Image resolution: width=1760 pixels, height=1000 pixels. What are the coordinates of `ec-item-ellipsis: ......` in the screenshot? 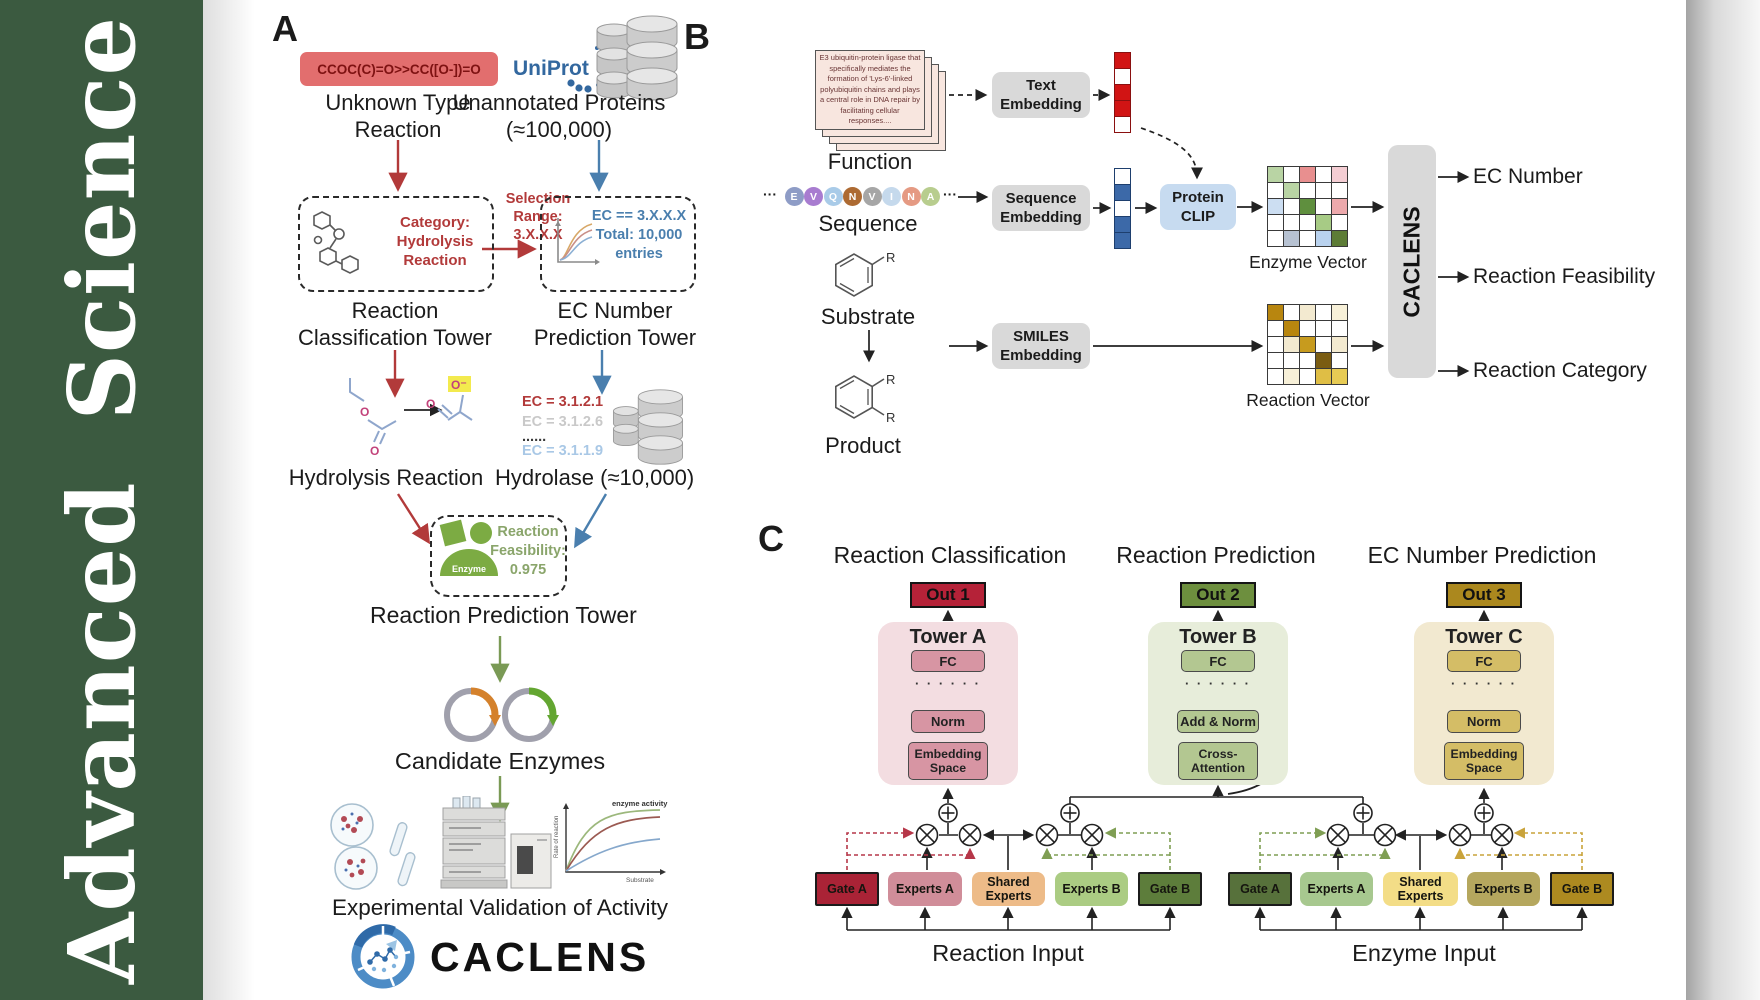 It's located at (534, 437).